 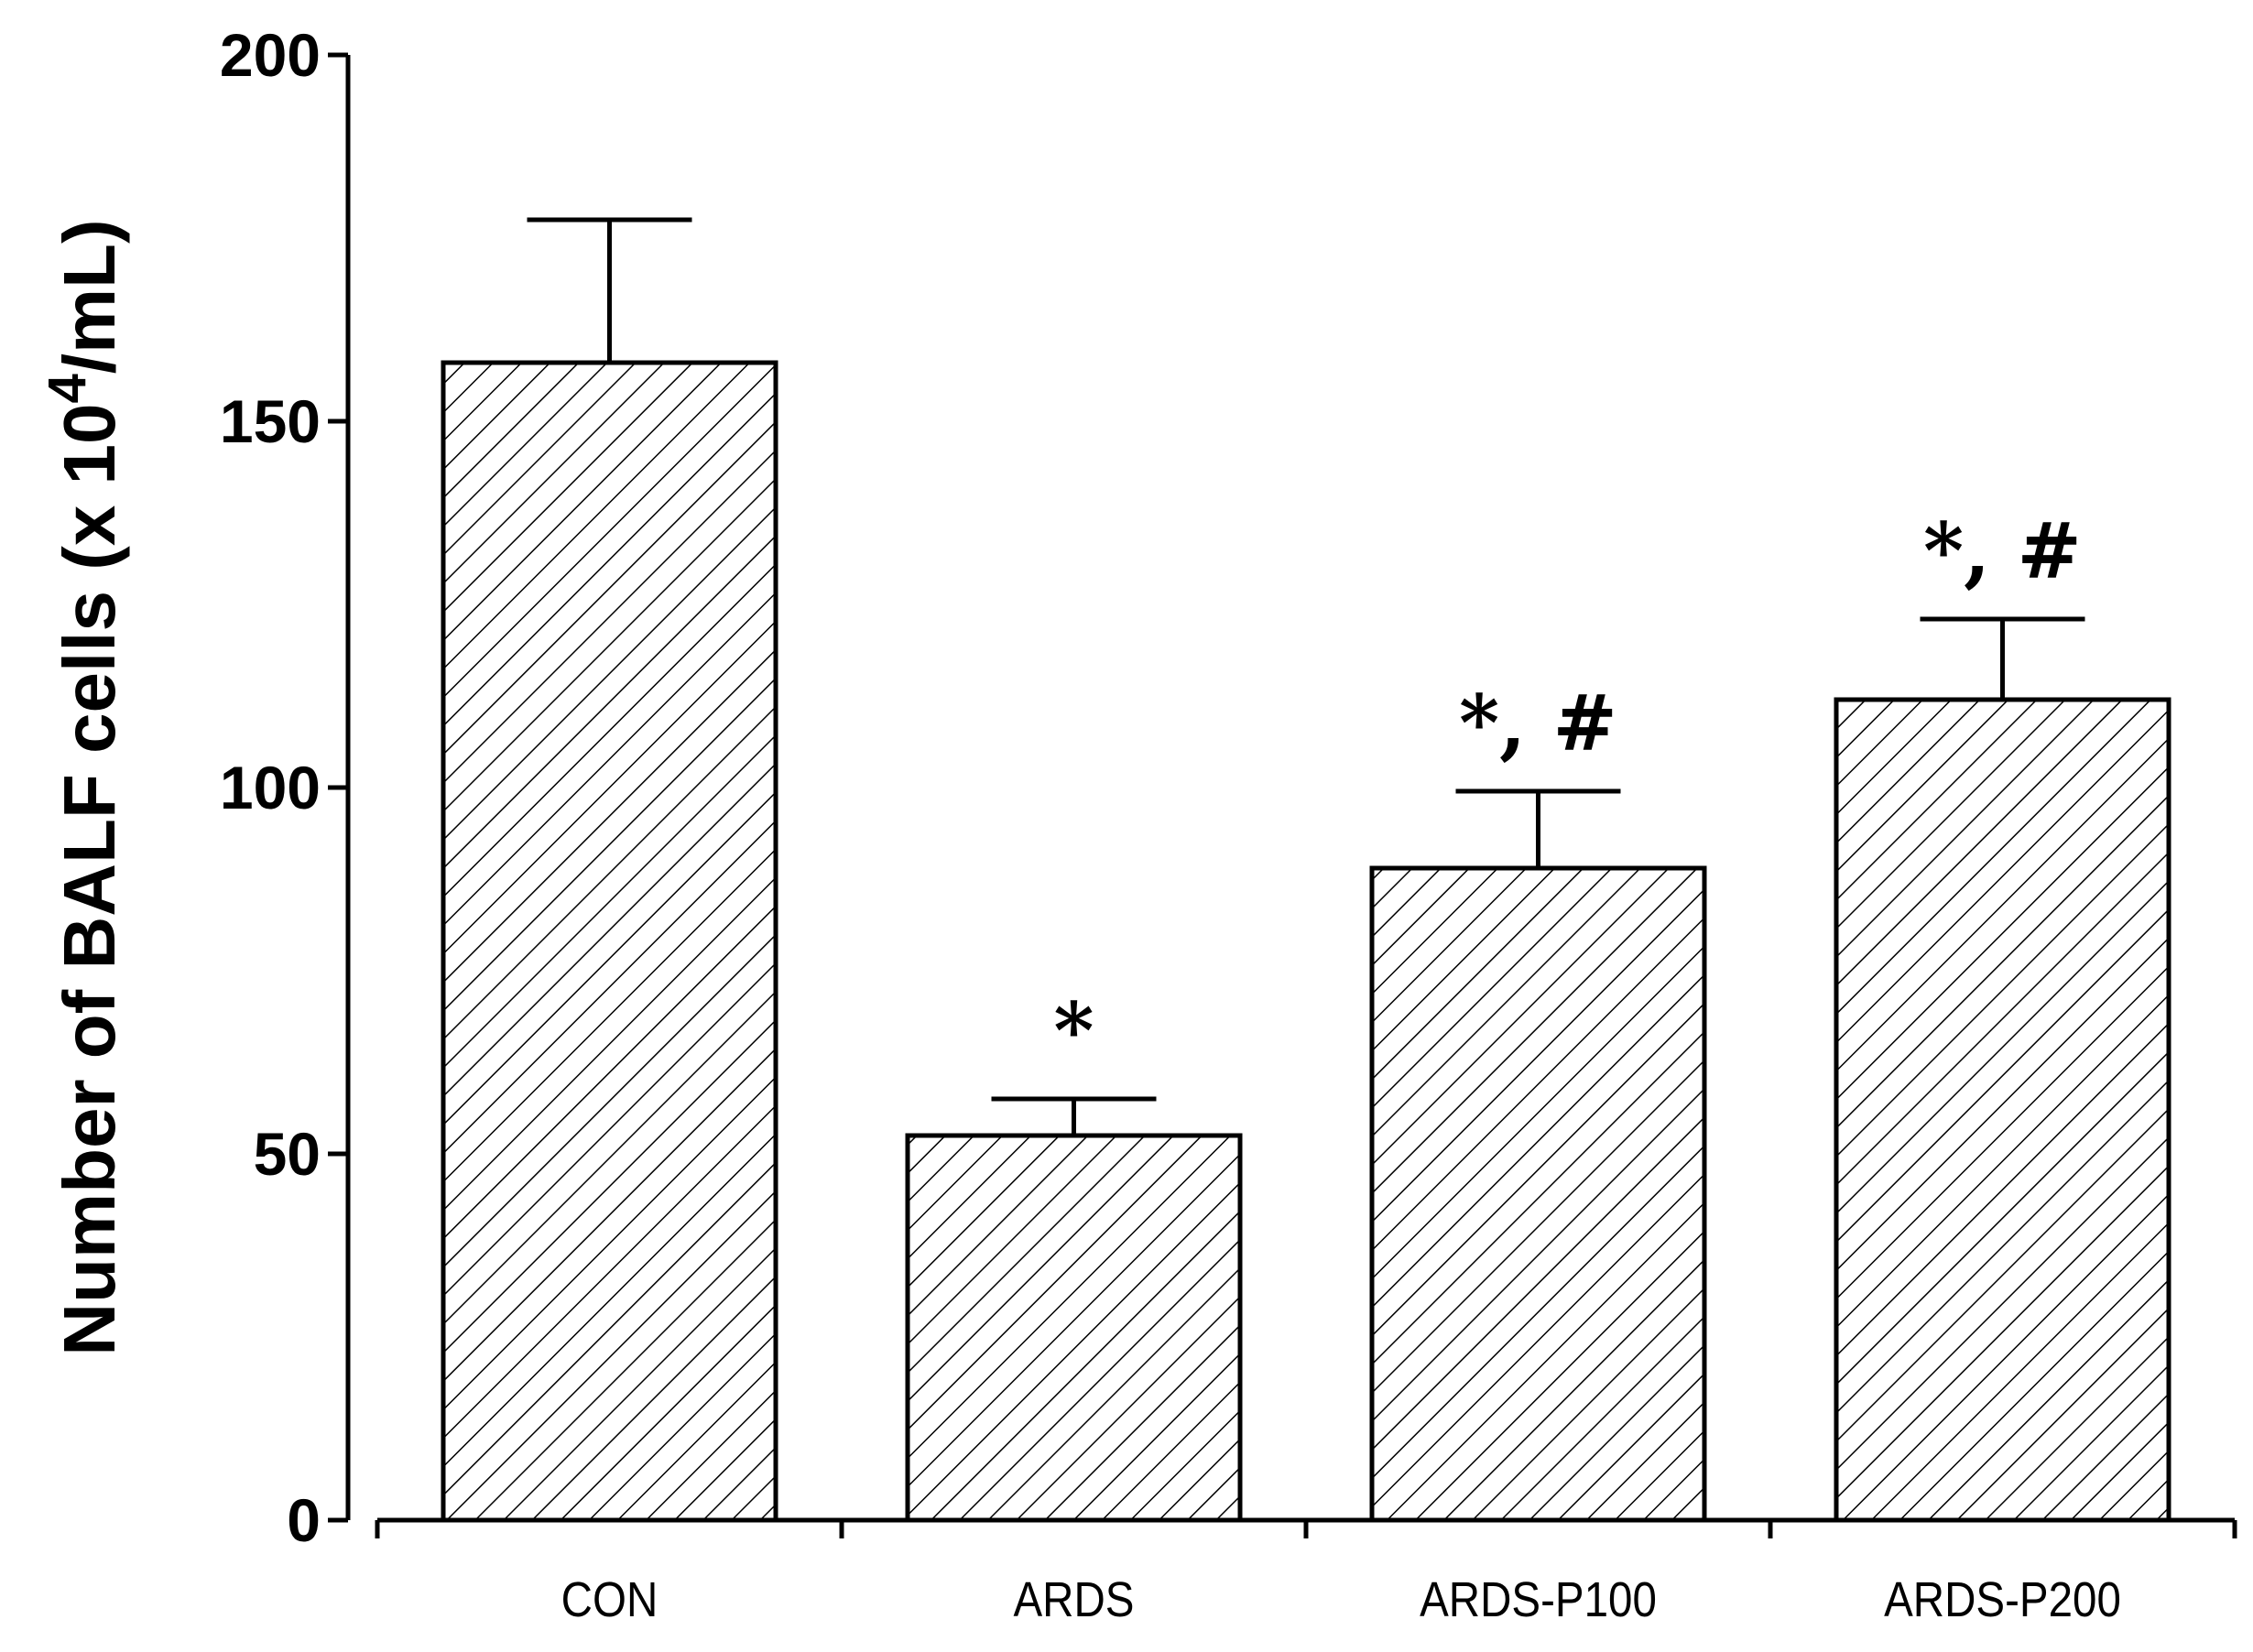 What do you see at coordinates (2002, 1110) in the screenshot?
I see `bar-ards-p200` at bounding box center [2002, 1110].